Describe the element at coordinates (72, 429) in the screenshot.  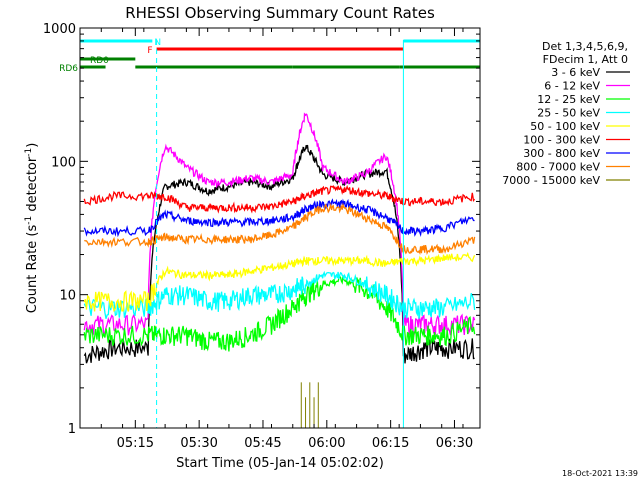
I see `y-tick-label-0: 1` at that location.